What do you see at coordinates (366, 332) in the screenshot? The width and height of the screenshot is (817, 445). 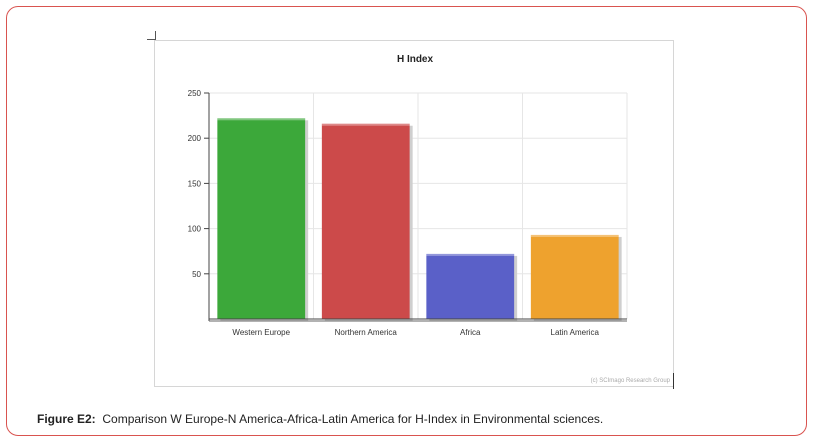 I see `x-tick-label: Northern America` at bounding box center [366, 332].